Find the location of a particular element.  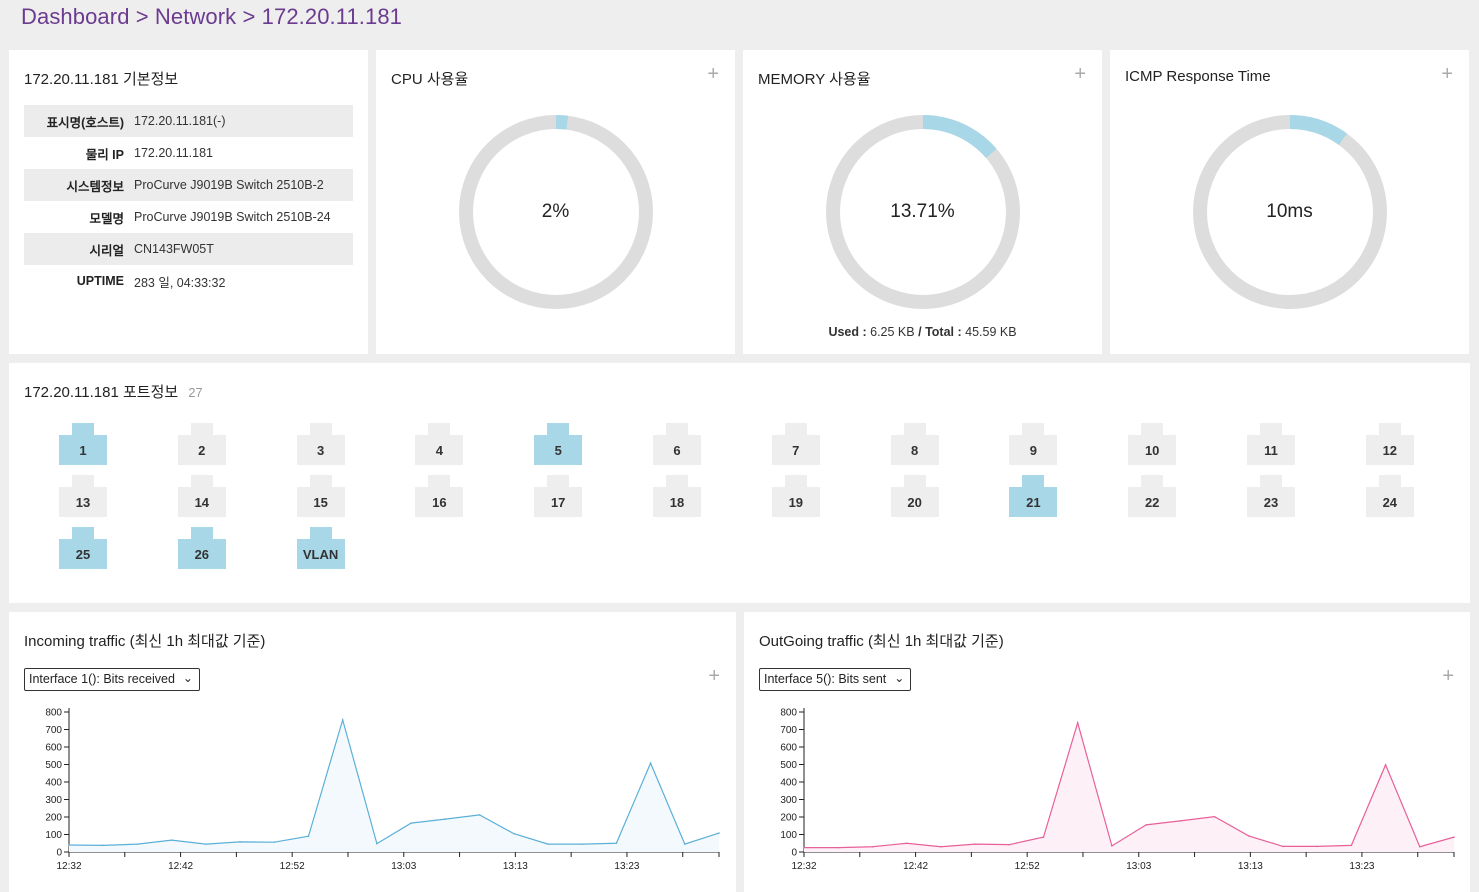

port-label: 10 is located at coordinates (1152, 450).